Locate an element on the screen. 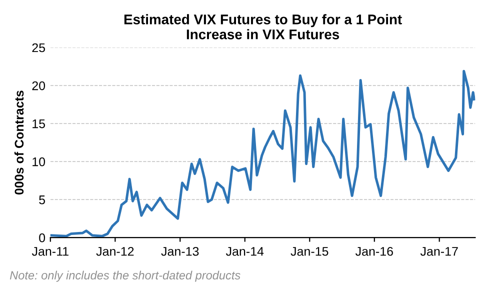  x-tick-label: Jan-12 is located at coordinates (115, 251).